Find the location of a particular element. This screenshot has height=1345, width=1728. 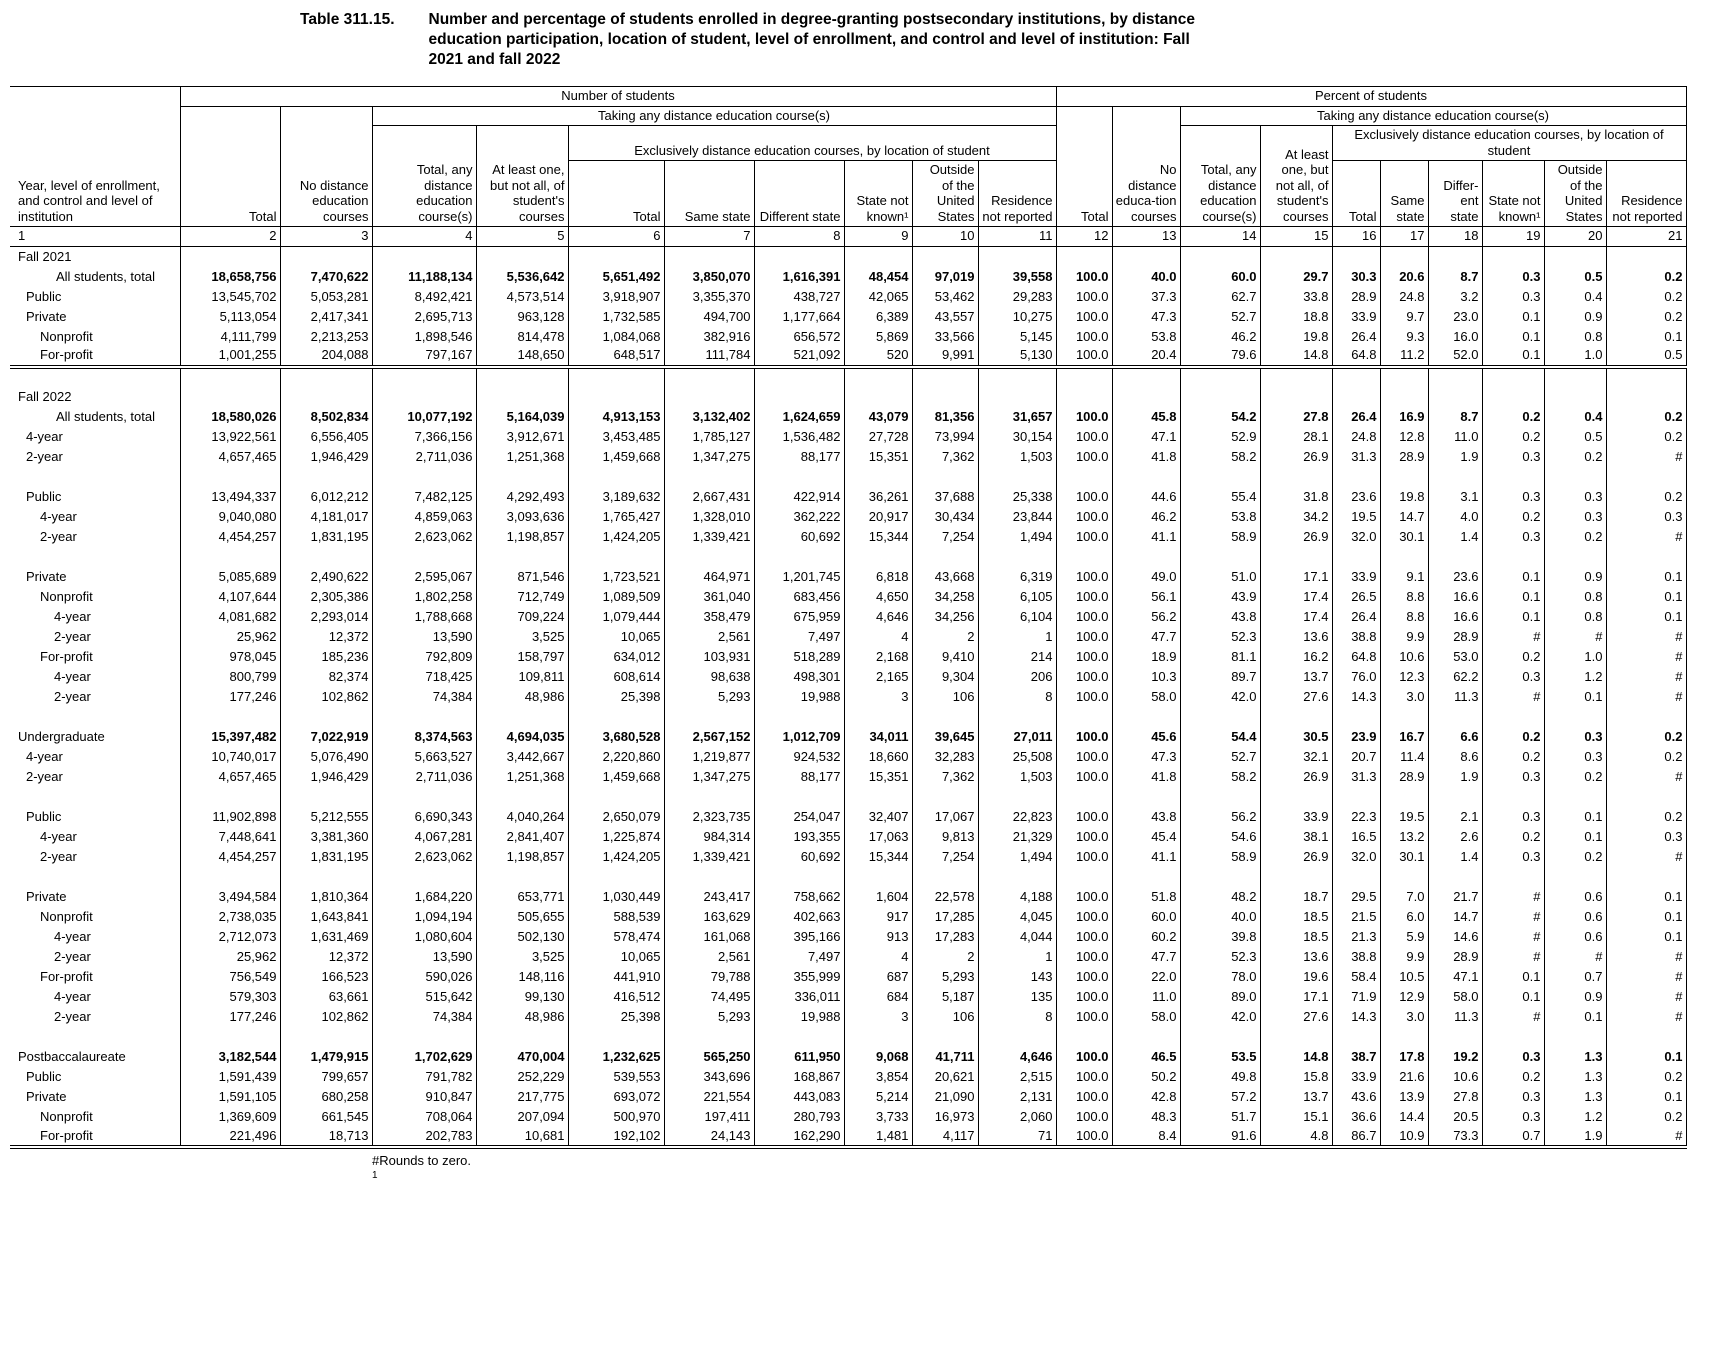

cell: 0.3 is located at coordinates (1574, 736).